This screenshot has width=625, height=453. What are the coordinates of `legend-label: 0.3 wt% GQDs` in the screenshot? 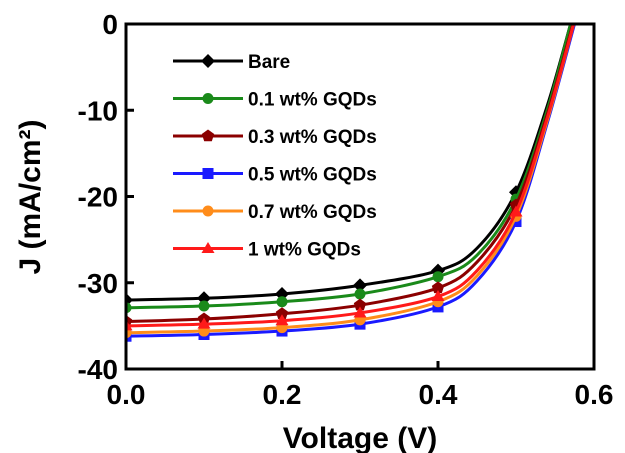 It's located at (312, 137).